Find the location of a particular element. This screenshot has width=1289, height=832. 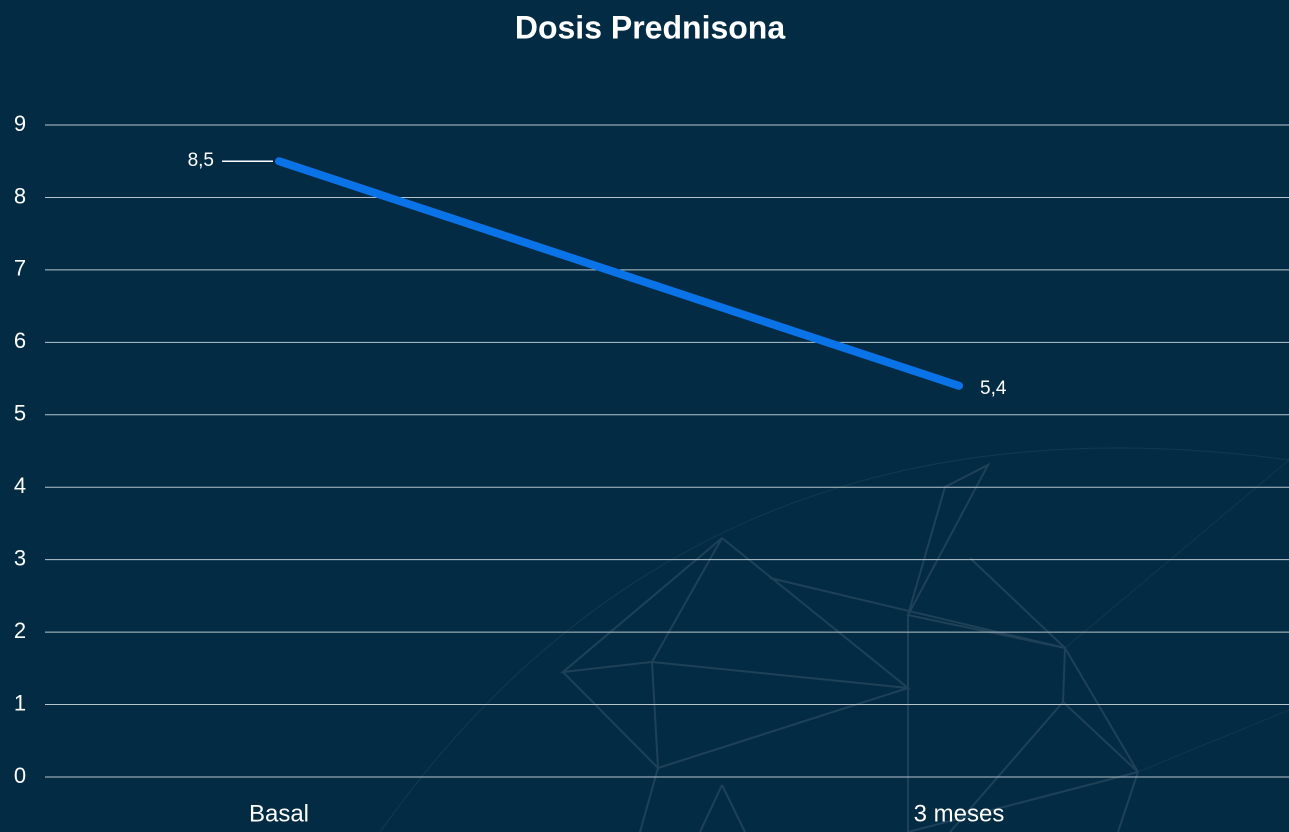

y-tick-label: 7 is located at coordinates (20, 268).